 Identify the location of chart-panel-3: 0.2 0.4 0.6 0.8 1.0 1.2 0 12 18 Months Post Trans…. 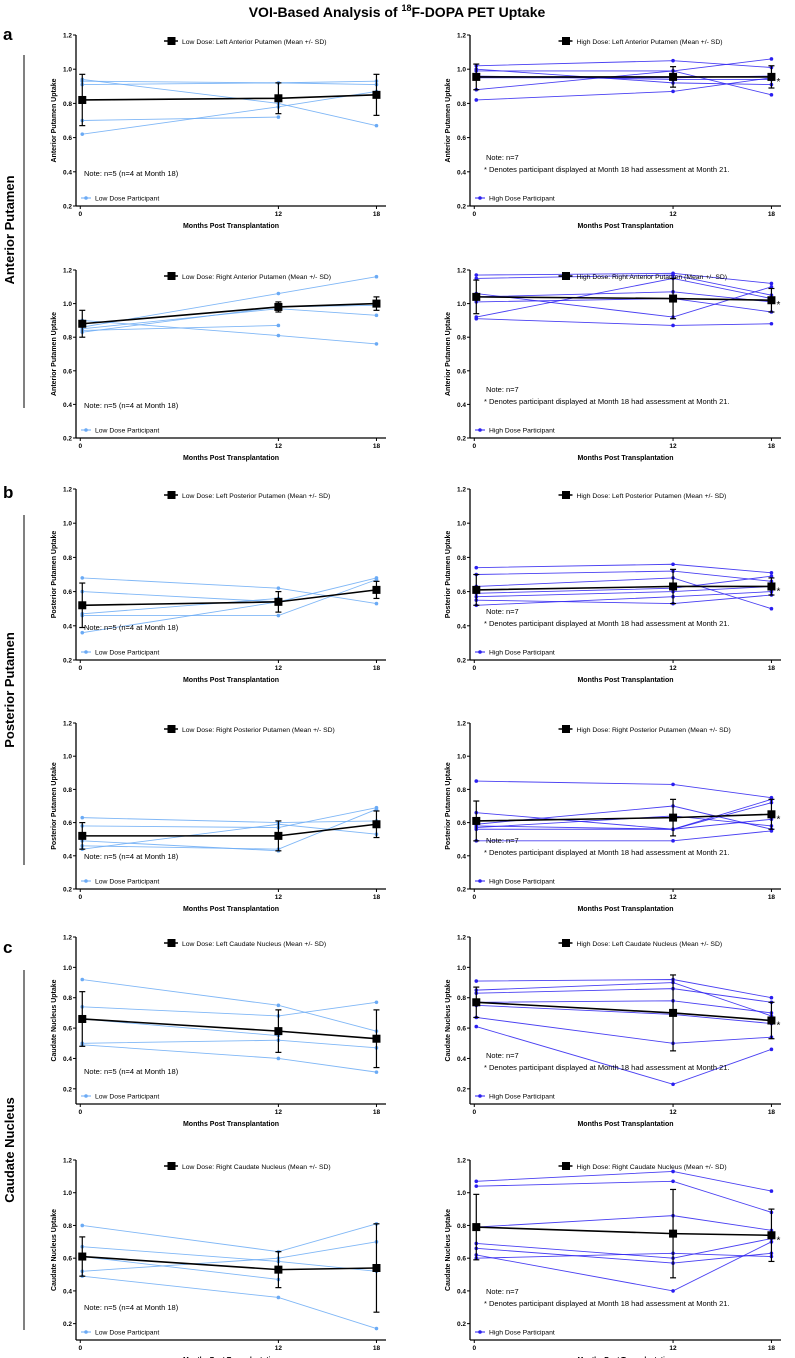
(218, 365).